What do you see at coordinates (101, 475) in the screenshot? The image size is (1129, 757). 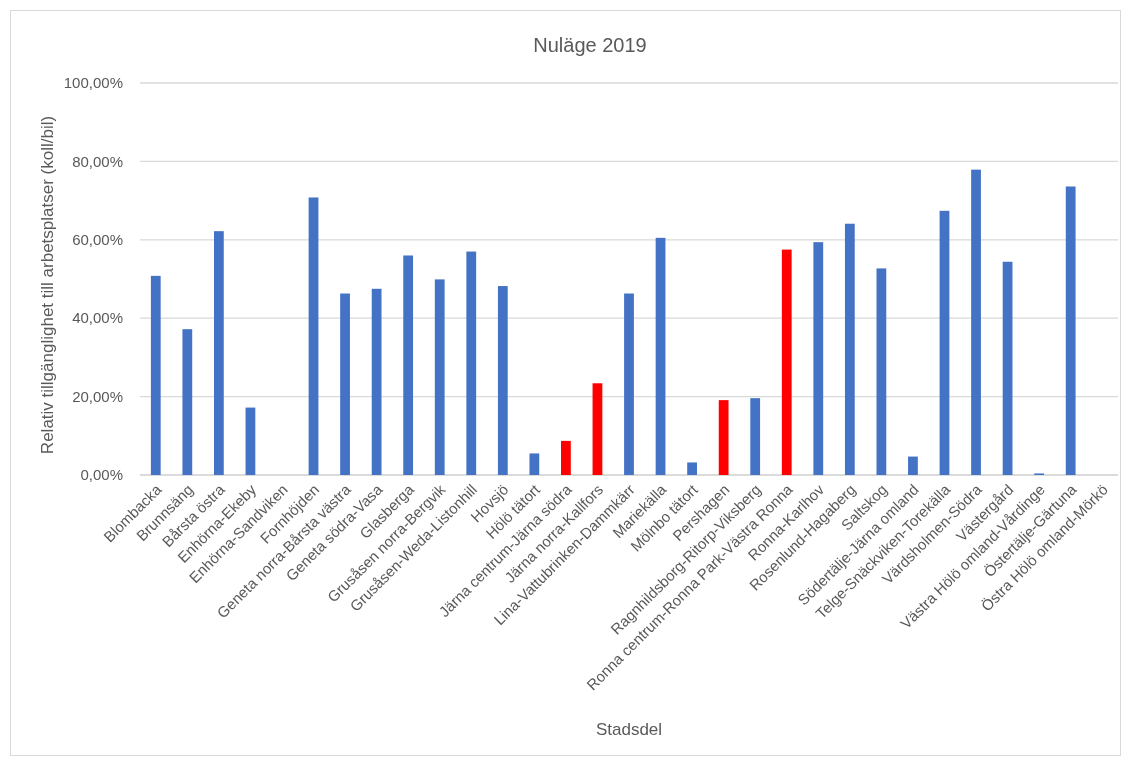 I see `y-tick-label: 0,00%` at bounding box center [101, 475].